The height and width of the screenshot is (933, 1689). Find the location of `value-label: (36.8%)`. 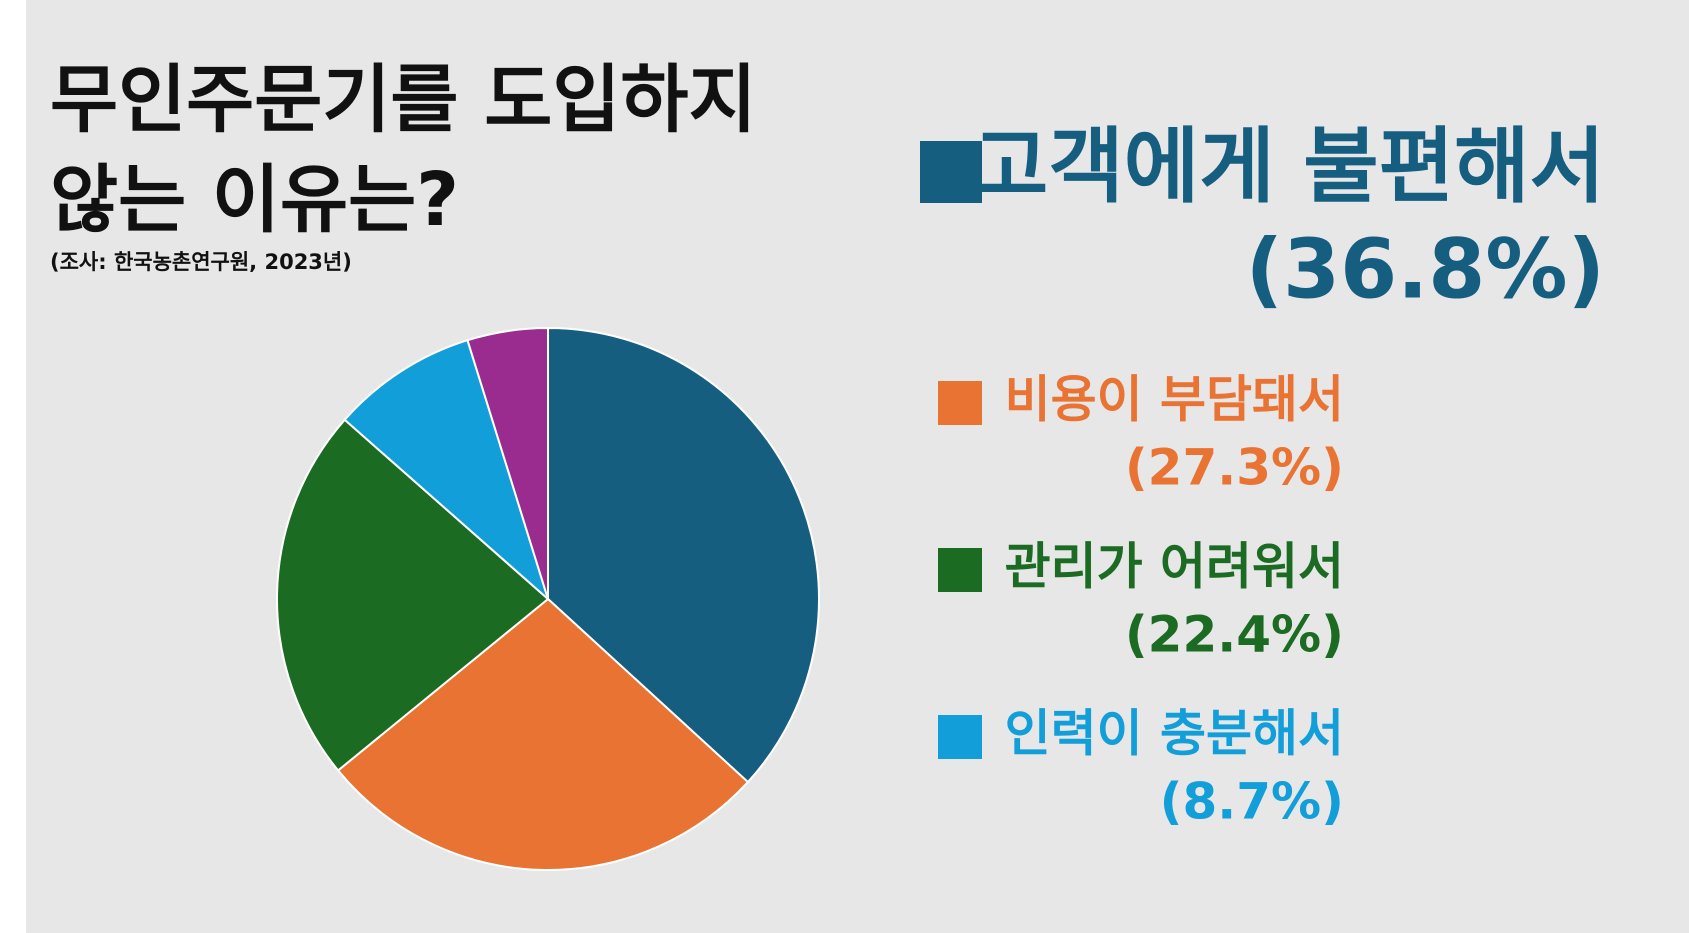

value-label: (36.8%) is located at coordinates (1425, 269).